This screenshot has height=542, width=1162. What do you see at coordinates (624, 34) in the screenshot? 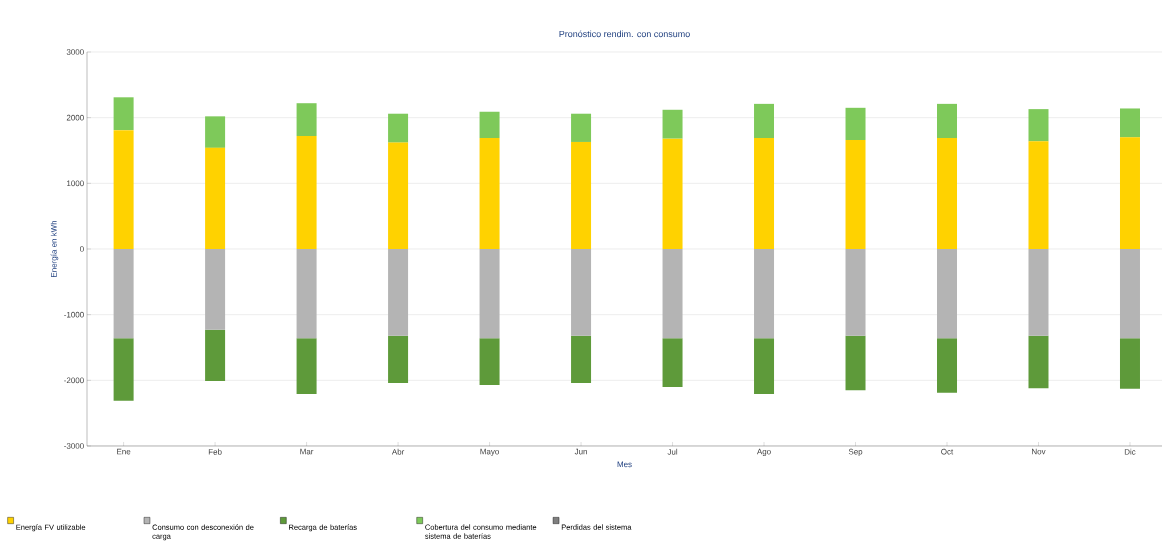
I see `chart-title: Pronóstico rendim. con consumo` at bounding box center [624, 34].